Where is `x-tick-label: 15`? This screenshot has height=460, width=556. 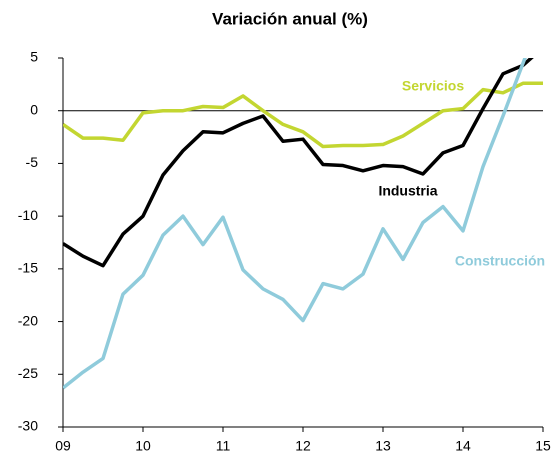
x-tick-label: 15 is located at coordinates (543, 446).